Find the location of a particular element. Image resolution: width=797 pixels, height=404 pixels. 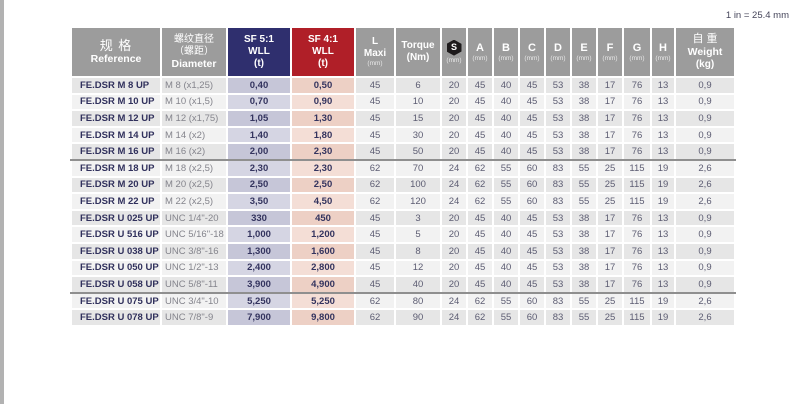

wll-sf5-cell: 1,05 is located at coordinates (259, 118).